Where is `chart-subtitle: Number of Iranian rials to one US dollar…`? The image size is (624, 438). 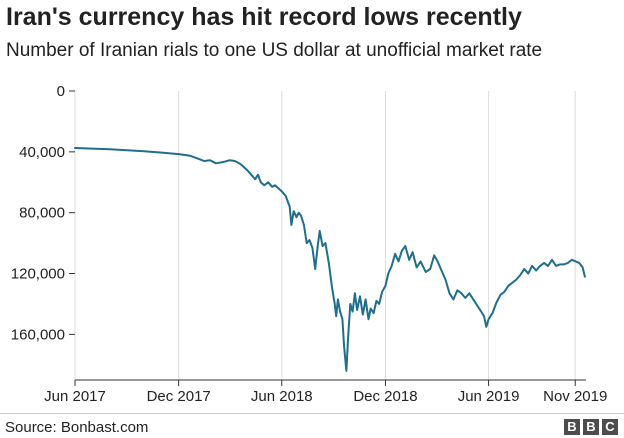
chart-subtitle: Number of Iranian rials to one US dollar… is located at coordinates (274, 50).